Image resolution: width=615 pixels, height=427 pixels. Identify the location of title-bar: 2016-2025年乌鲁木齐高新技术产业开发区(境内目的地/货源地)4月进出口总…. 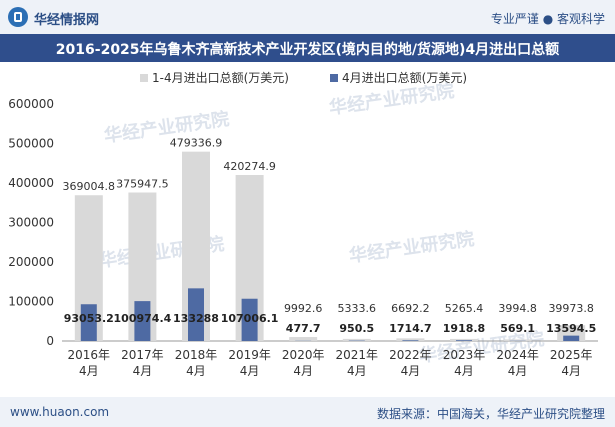
(307, 48).